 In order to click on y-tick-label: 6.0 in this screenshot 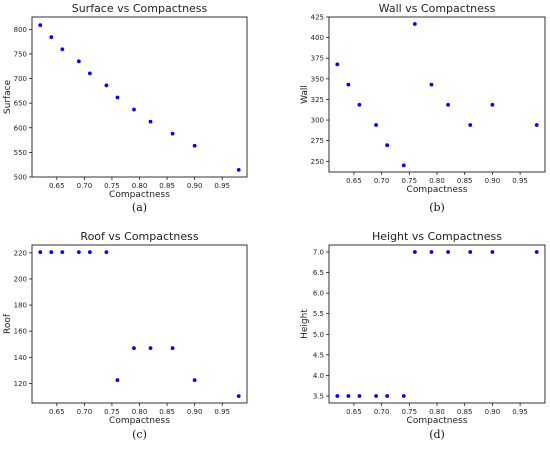, I will do `click(318, 294)`.